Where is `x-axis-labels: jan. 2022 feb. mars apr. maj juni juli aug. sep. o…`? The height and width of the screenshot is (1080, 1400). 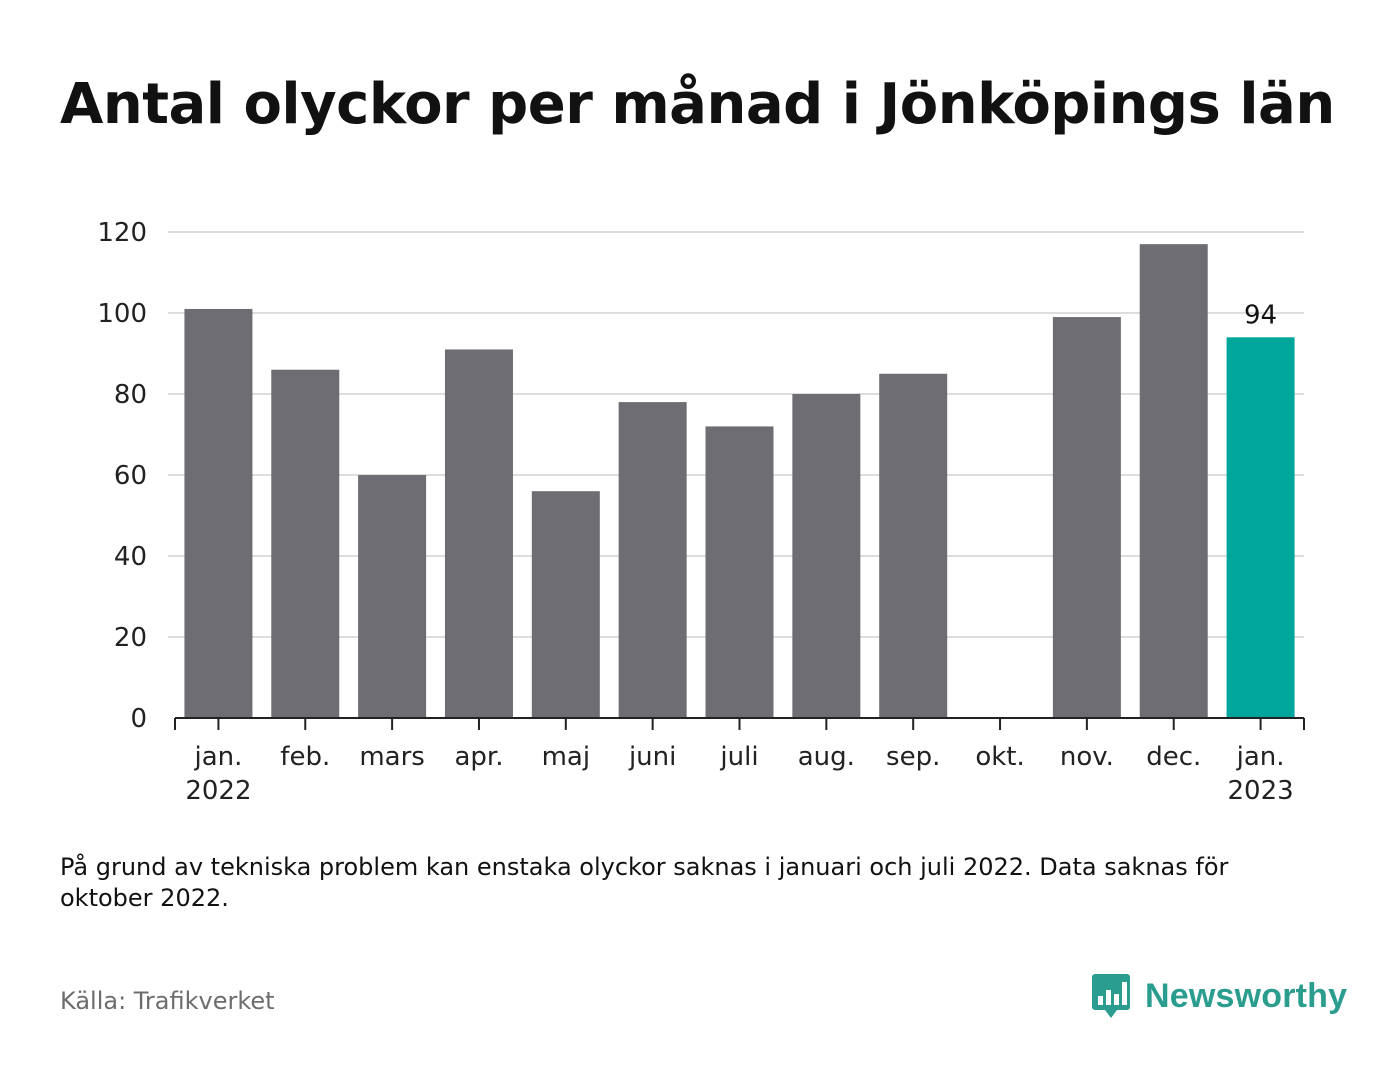
x-axis-labels: jan. 2022 feb. mars apr. maj juni juli aug. sep. o… is located at coordinates (739, 774).